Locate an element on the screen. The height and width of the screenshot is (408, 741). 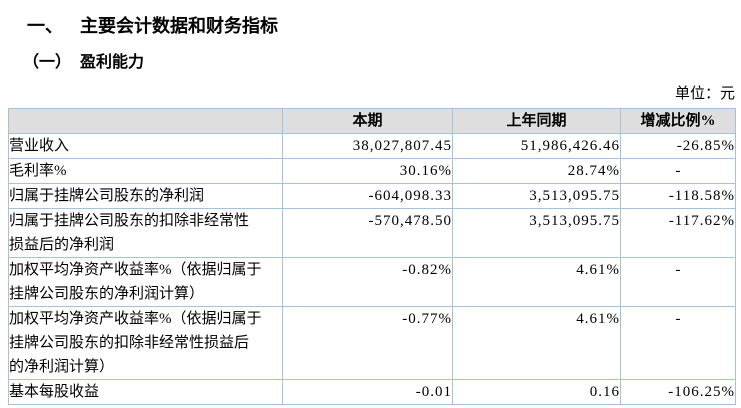
header-prior-period: 上年同期 is located at coordinates (536, 121).